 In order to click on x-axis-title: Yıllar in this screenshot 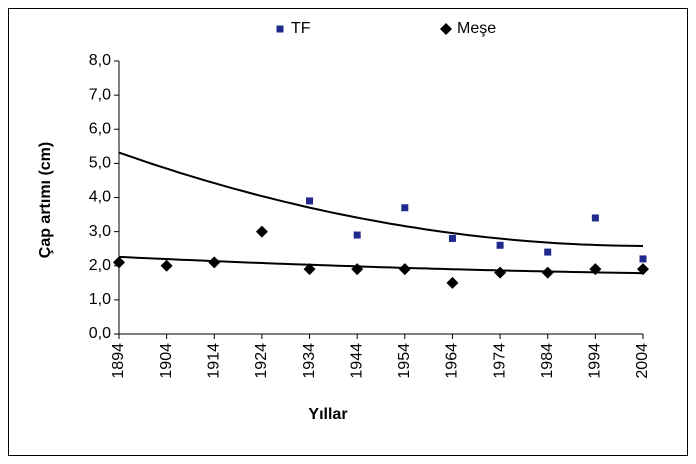, I will do `click(327, 414)`.